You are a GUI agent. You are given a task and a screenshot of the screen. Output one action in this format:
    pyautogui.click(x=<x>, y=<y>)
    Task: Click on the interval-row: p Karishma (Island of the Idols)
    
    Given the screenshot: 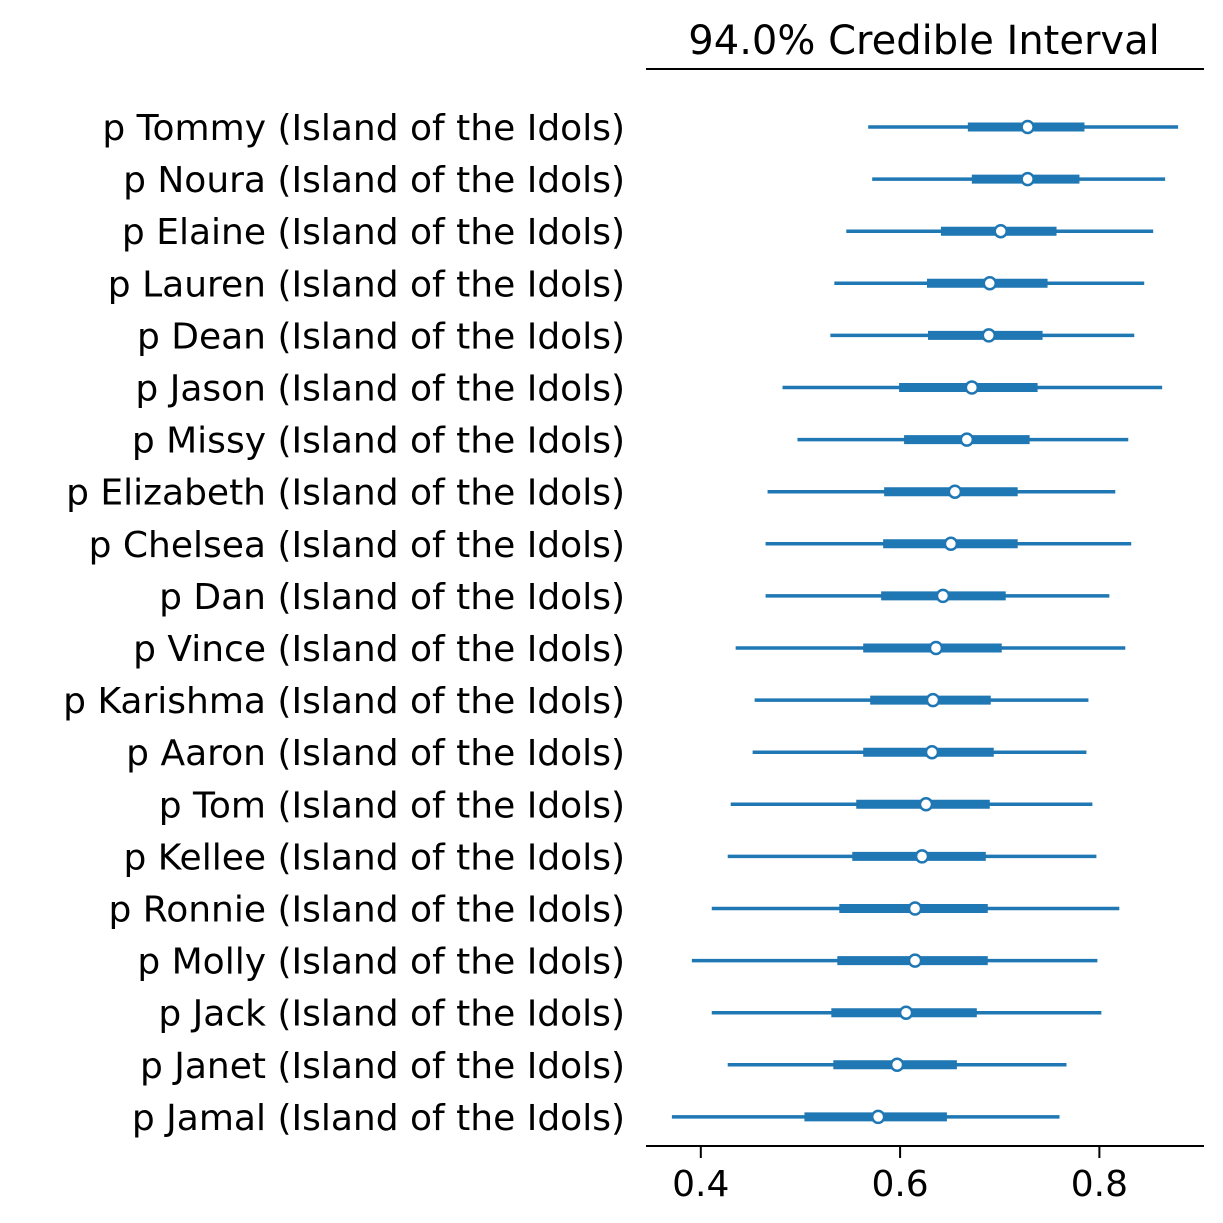 What is the action you would take?
    pyautogui.click(x=576, y=701)
    